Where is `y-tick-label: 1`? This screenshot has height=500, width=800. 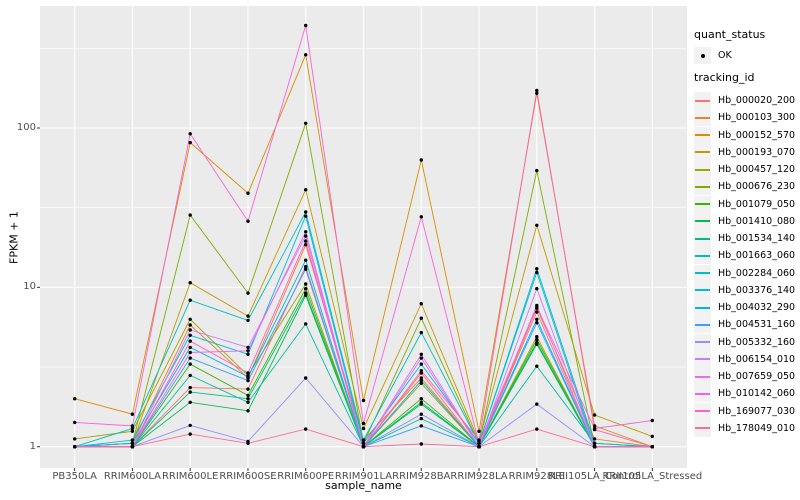
y-tick-label: 1 is located at coordinates (32, 446).